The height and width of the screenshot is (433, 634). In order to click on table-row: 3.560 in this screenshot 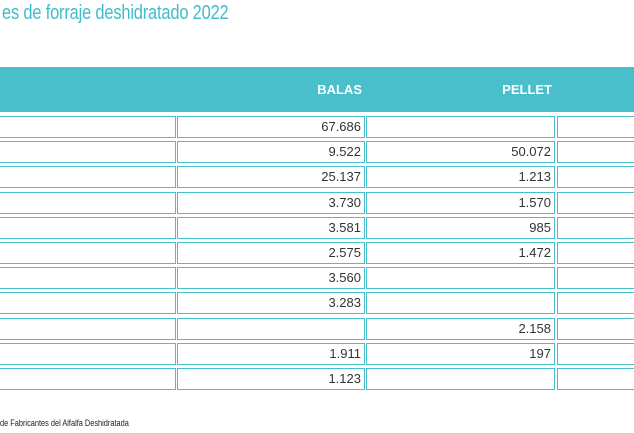, I will do `click(317, 278)`.